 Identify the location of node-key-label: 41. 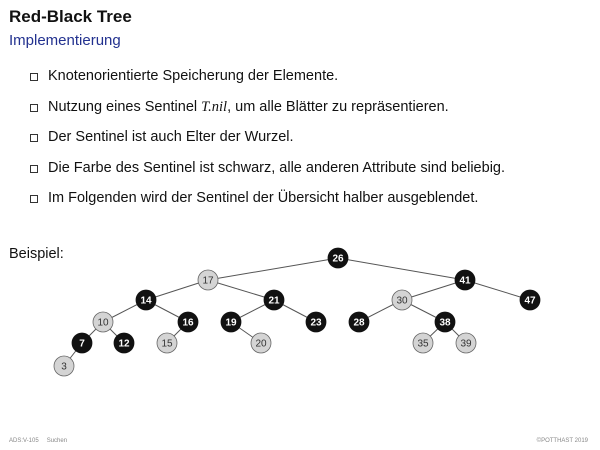
(465, 281).